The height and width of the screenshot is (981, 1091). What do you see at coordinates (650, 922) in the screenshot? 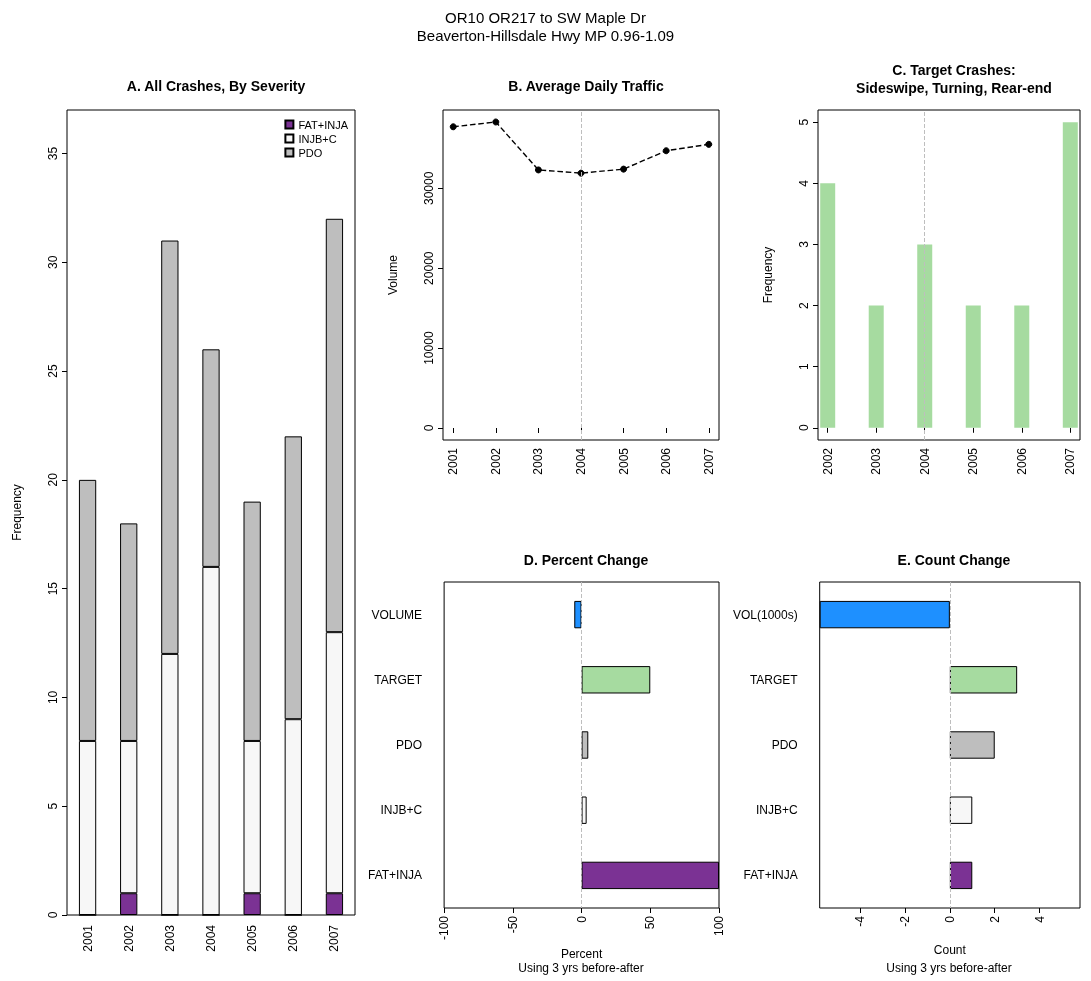
I see `x-tick-label: 50` at bounding box center [650, 922].